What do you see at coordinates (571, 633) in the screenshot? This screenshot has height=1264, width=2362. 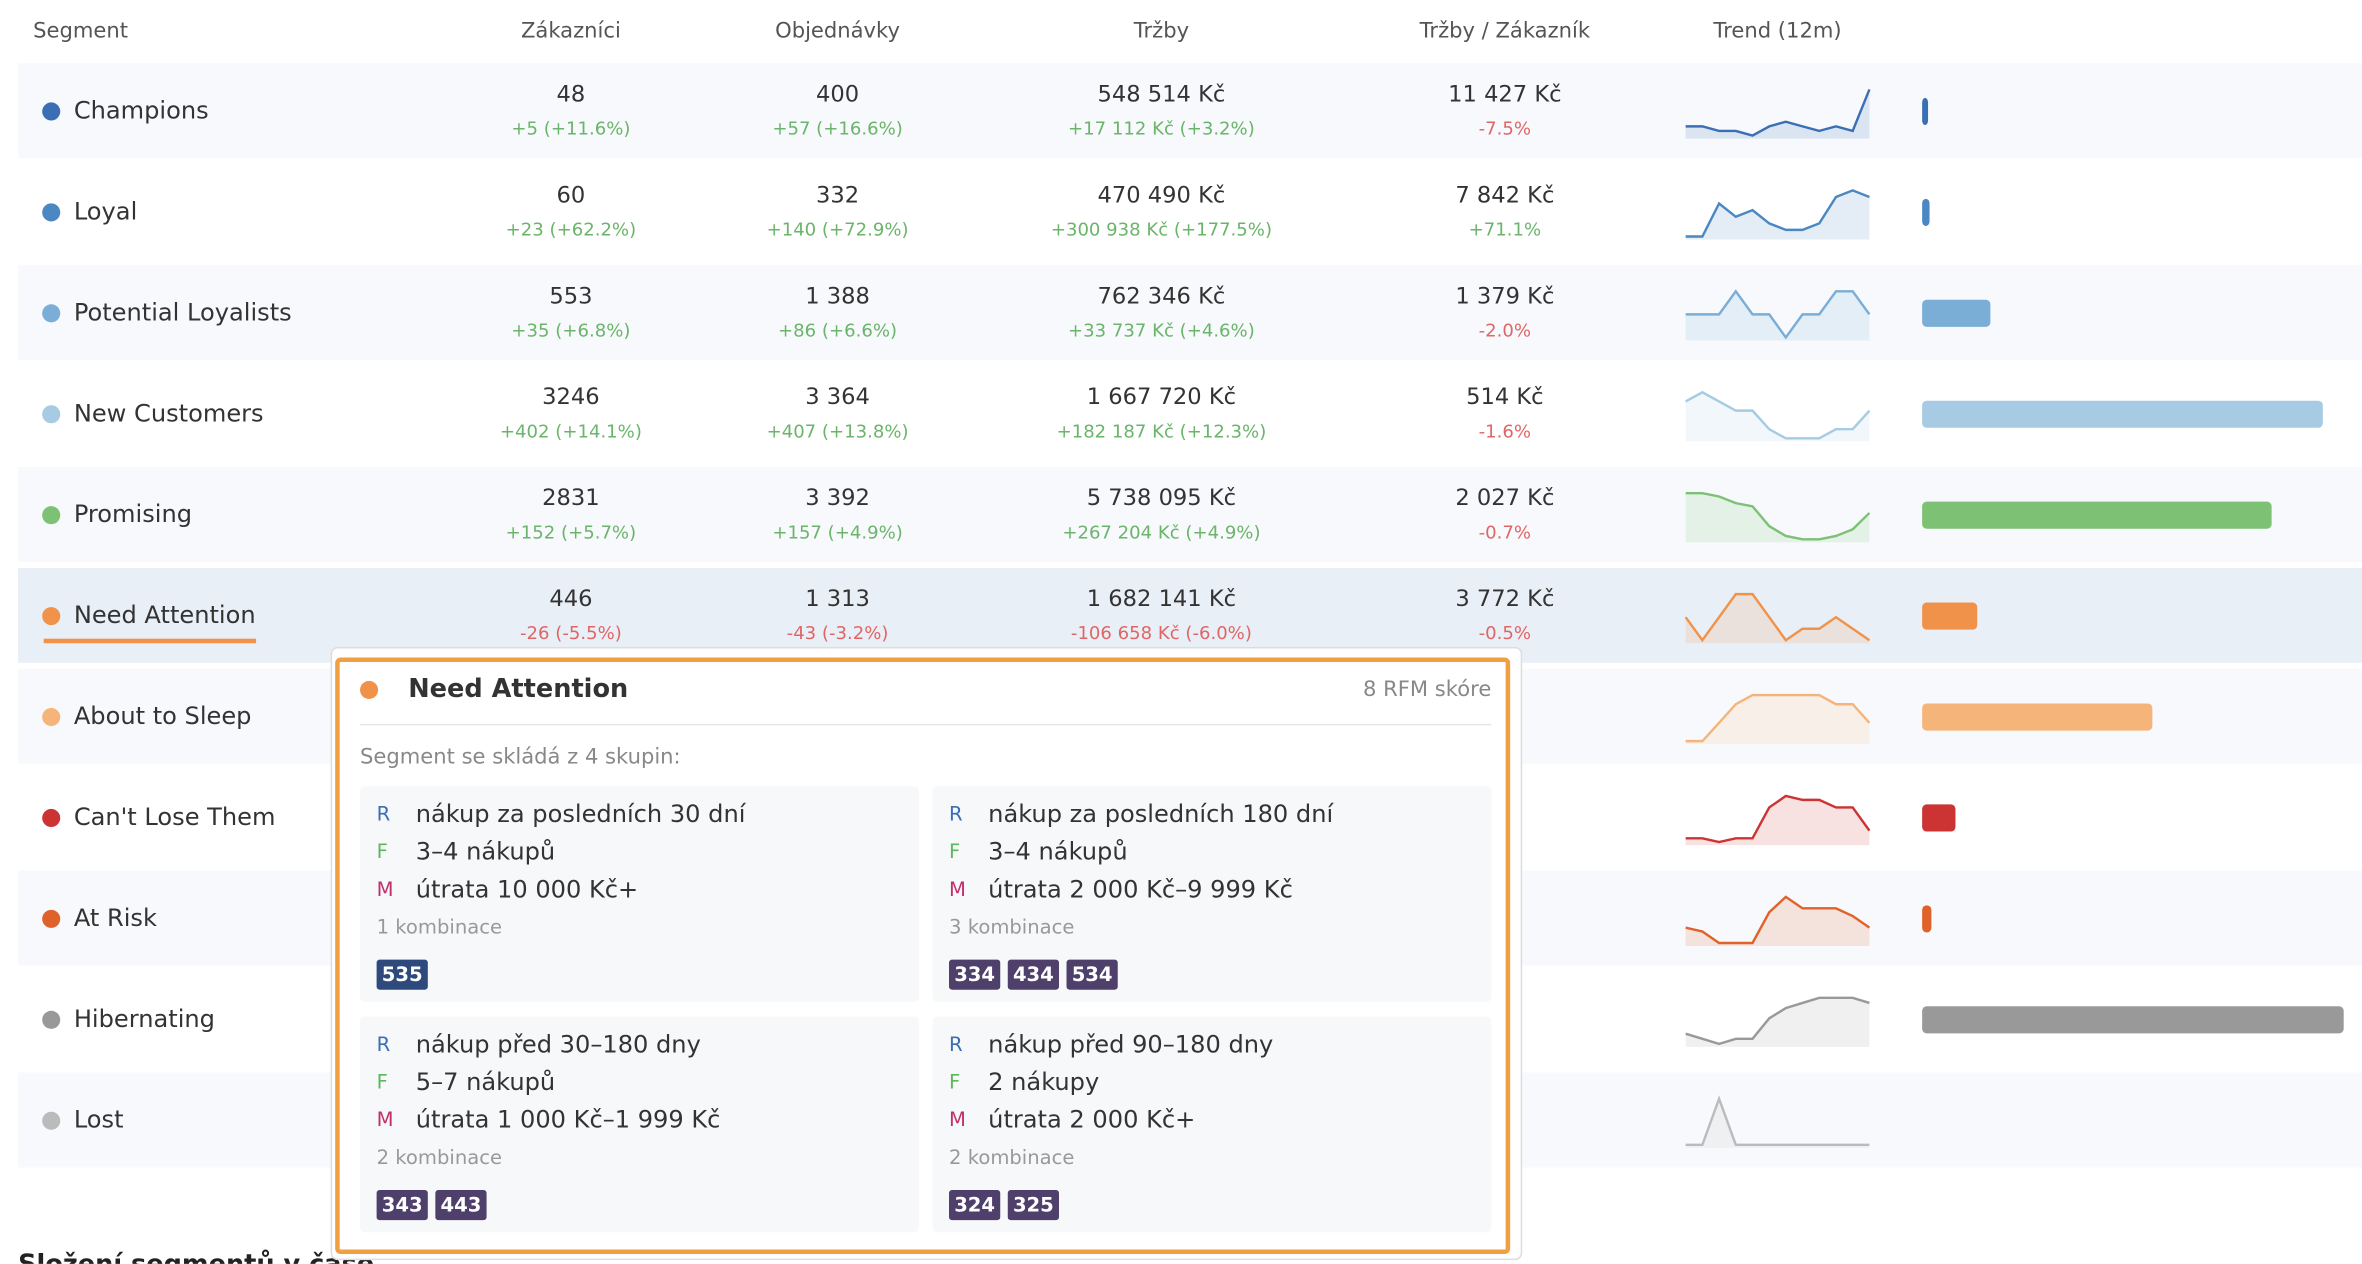 I see `cell-delta: -26 (-5.5%)` at bounding box center [571, 633].